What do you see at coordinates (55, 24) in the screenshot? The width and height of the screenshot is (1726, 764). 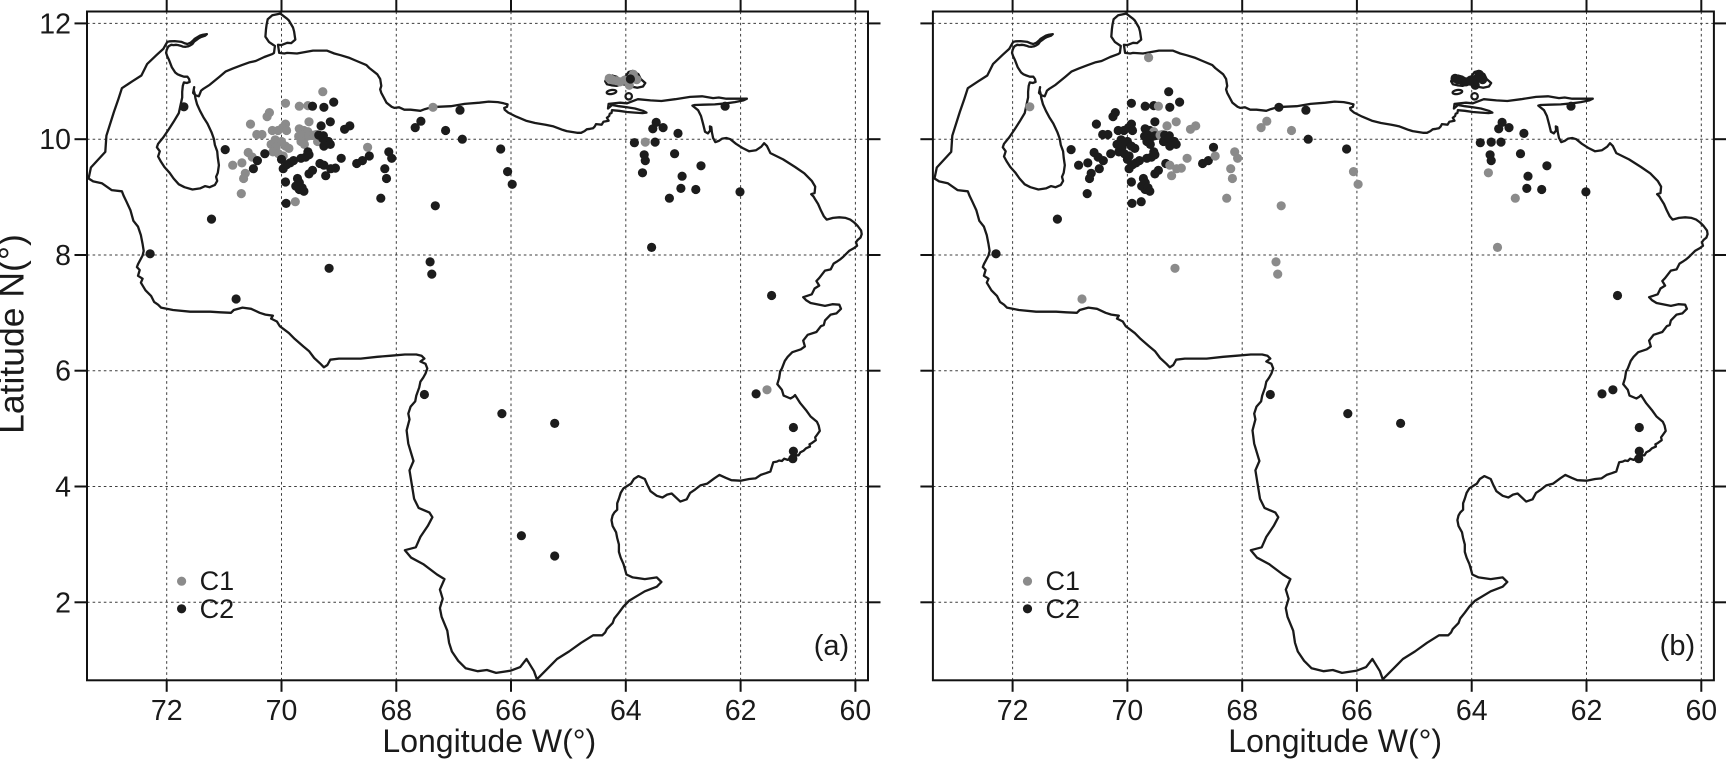 I see `svg-text: 12` at bounding box center [55, 24].